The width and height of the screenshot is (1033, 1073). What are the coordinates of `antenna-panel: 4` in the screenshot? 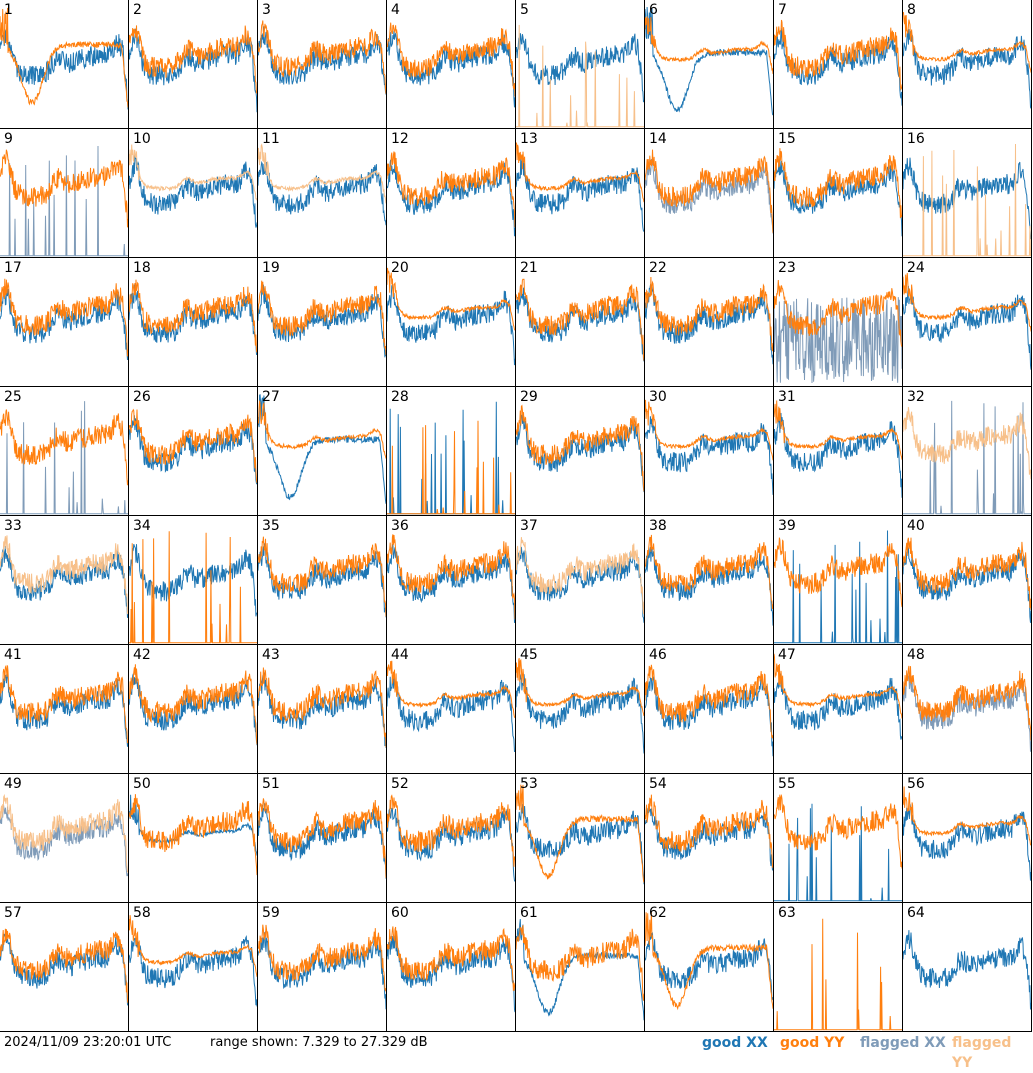 It's located at (451, 64).